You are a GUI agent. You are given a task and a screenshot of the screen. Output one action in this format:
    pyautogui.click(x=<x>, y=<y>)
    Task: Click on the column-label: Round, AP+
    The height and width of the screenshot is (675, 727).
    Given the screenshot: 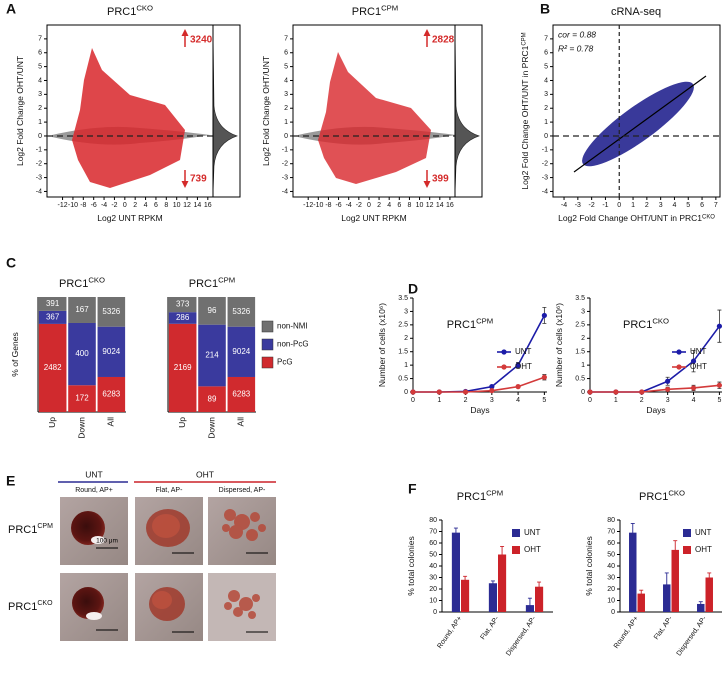 What is the action you would take?
    pyautogui.click(x=94, y=490)
    